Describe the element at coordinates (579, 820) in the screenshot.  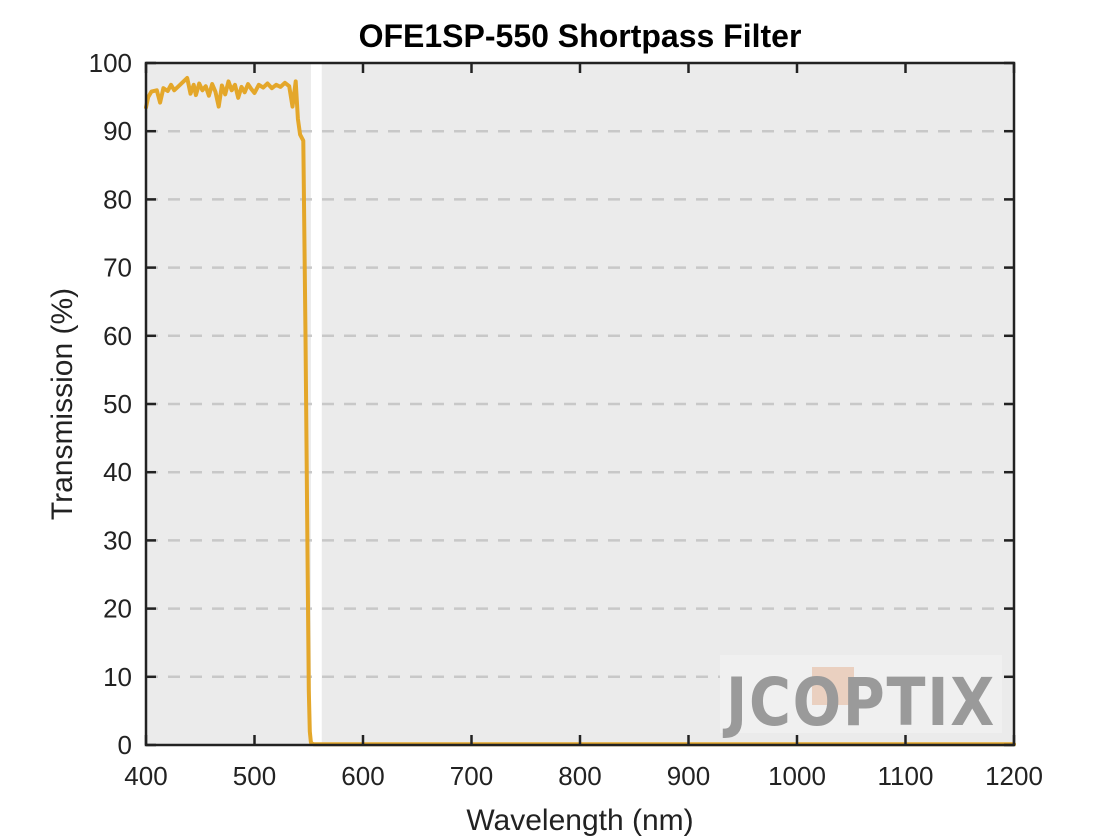
I see `x-axis-label: Wavelength (nm)` at that location.